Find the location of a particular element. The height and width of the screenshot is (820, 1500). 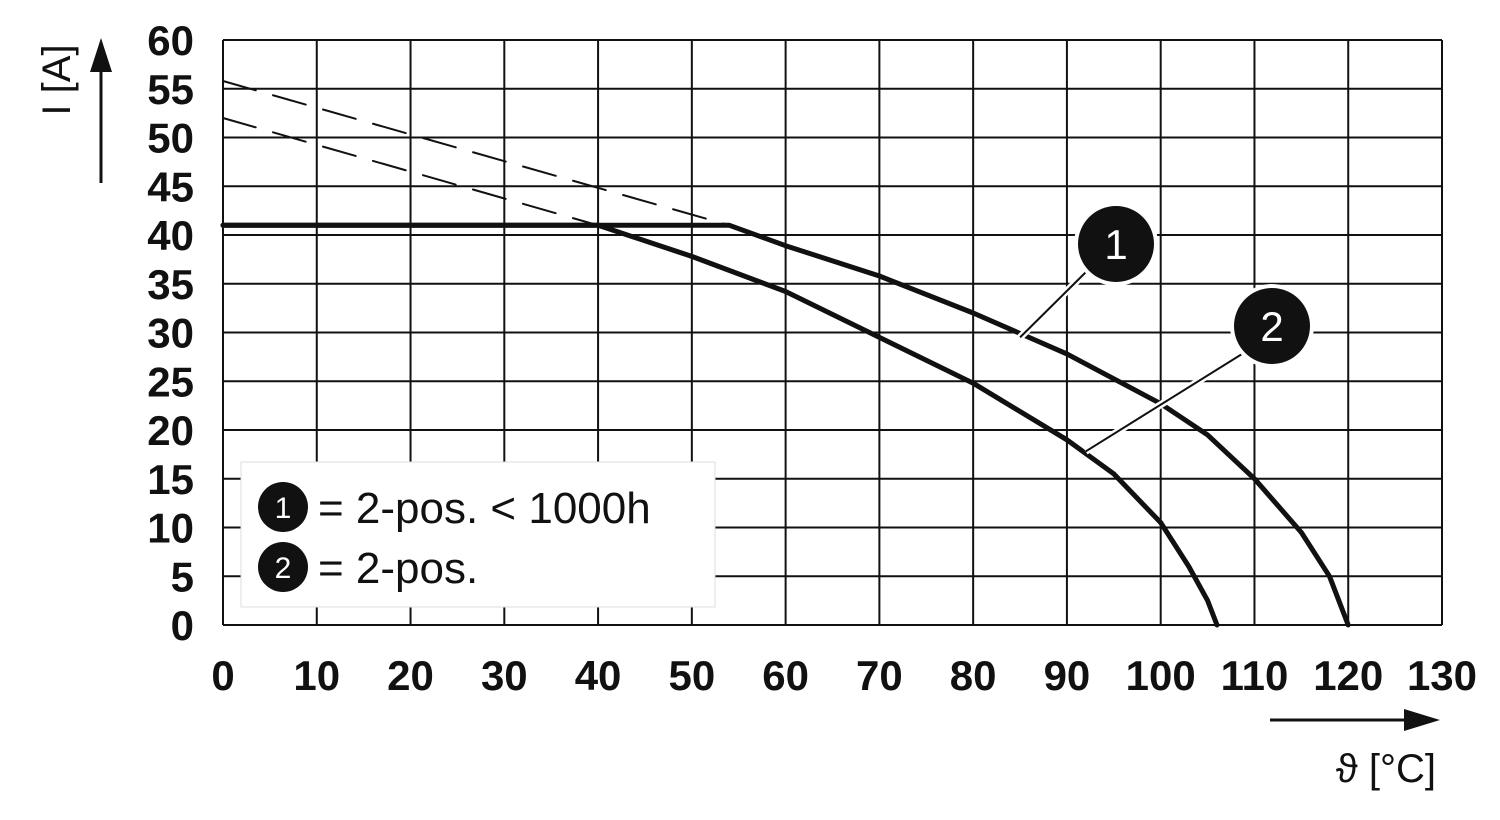

legend: 1 = 2-pos. < 1000h 2 = 2-pos. is located at coordinates (478, 534).